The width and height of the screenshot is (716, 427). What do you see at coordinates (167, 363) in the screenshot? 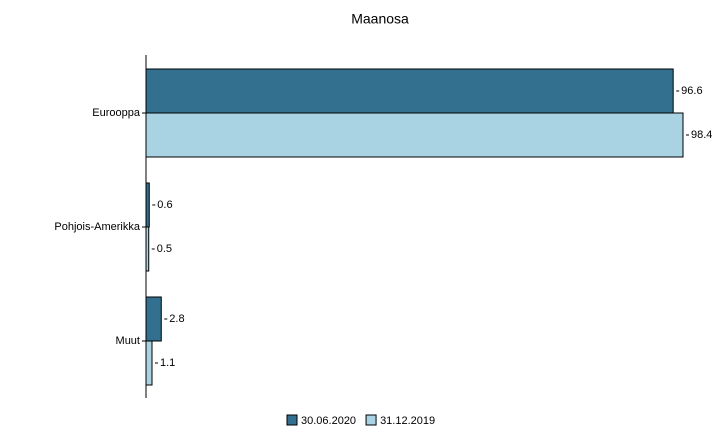
I see `value-label: 1.1` at bounding box center [167, 363].